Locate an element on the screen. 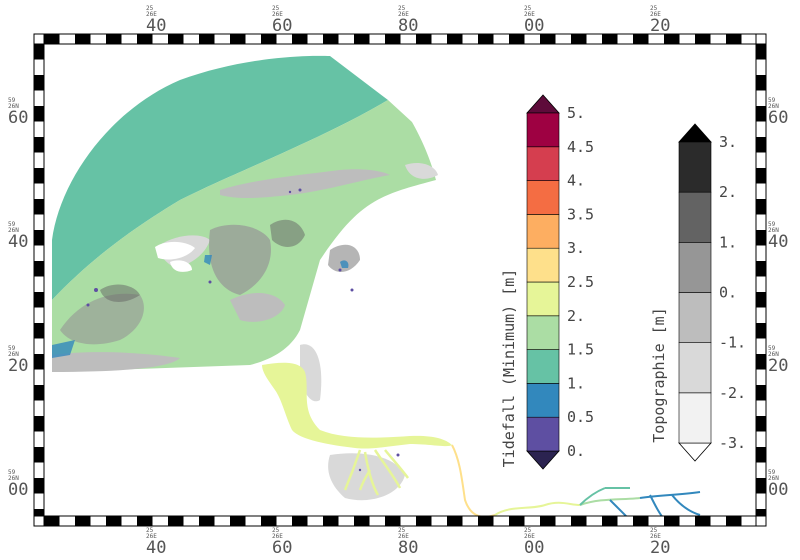 This screenshot has width=800, height=560. colorbar-tick-label: 2. is located at coordinates (728, 192).